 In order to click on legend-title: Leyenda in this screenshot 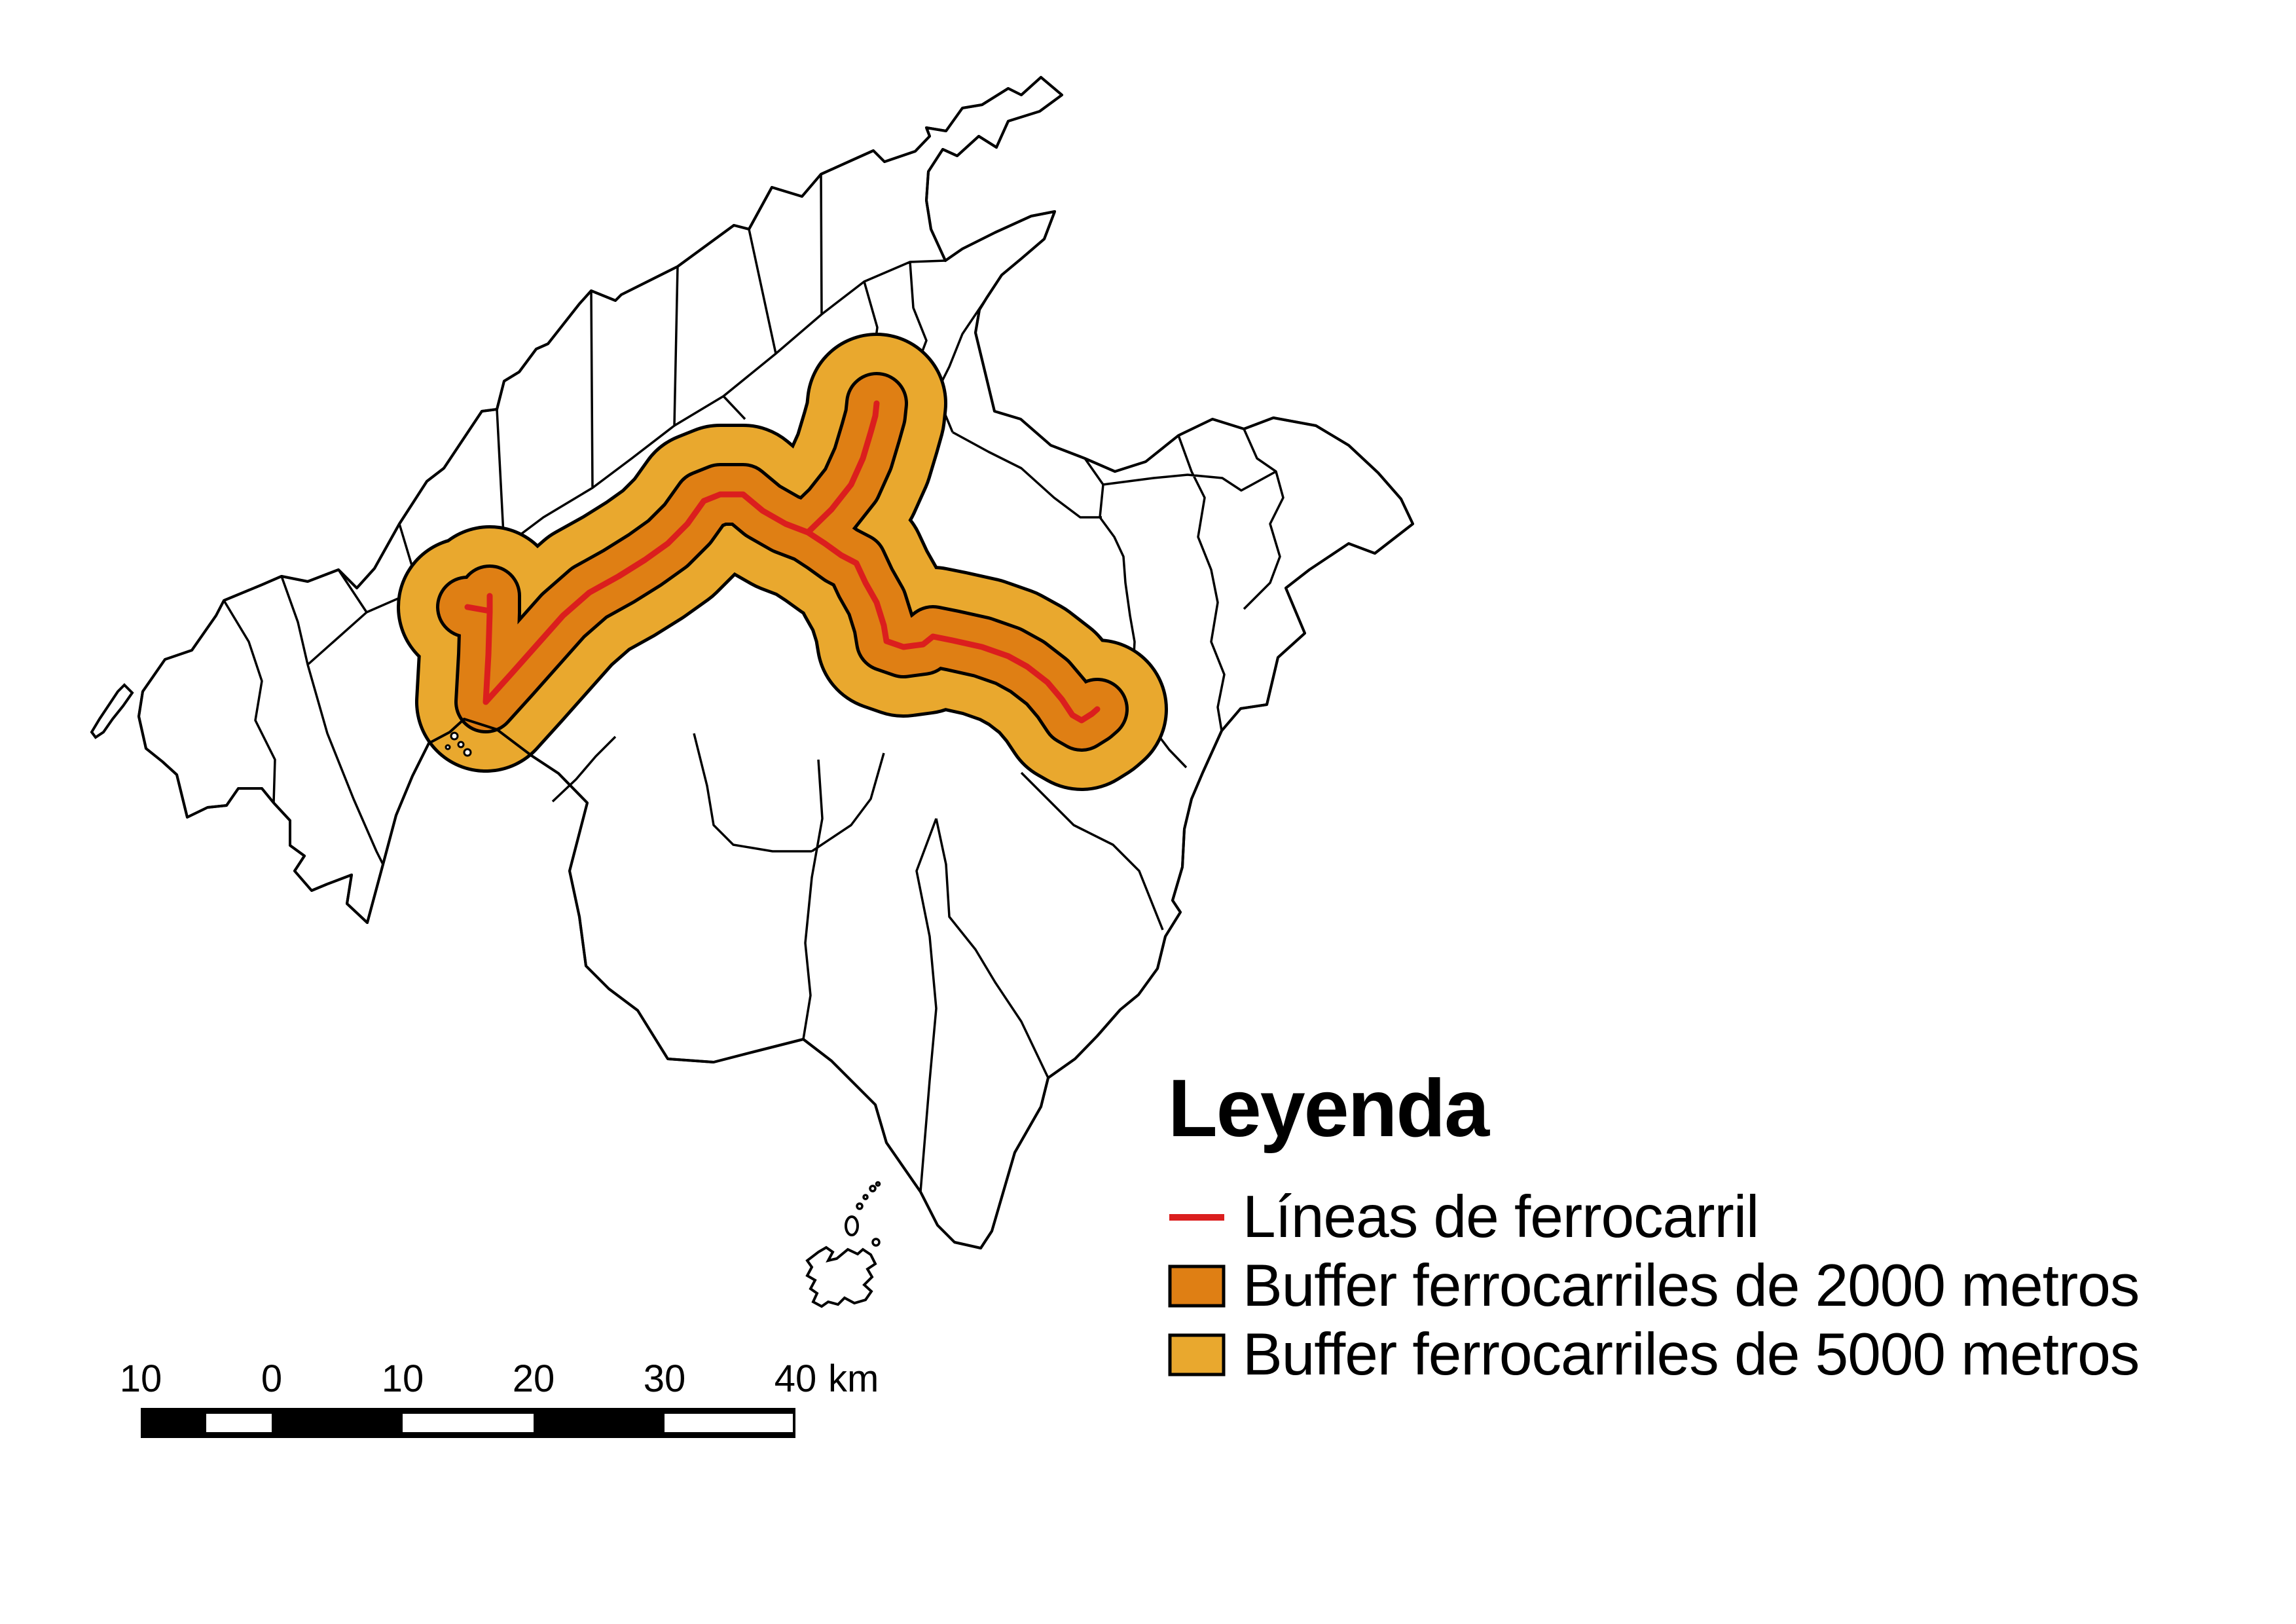, I will do `click(1328, 1108)`.